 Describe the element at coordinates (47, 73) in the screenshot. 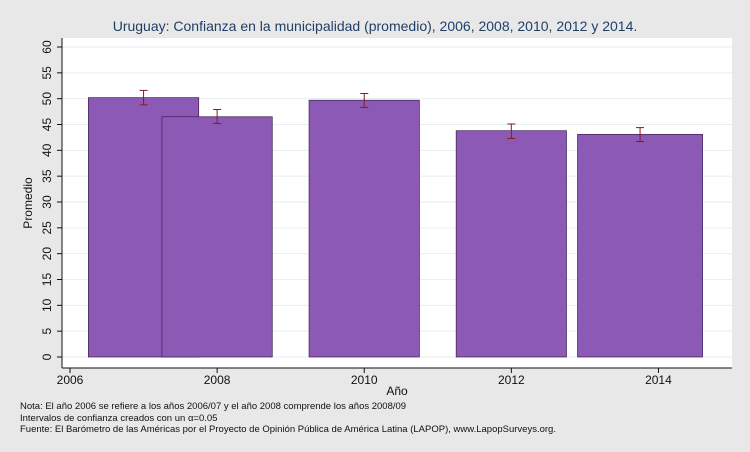

I see `y-tick-label: 55` at that location.